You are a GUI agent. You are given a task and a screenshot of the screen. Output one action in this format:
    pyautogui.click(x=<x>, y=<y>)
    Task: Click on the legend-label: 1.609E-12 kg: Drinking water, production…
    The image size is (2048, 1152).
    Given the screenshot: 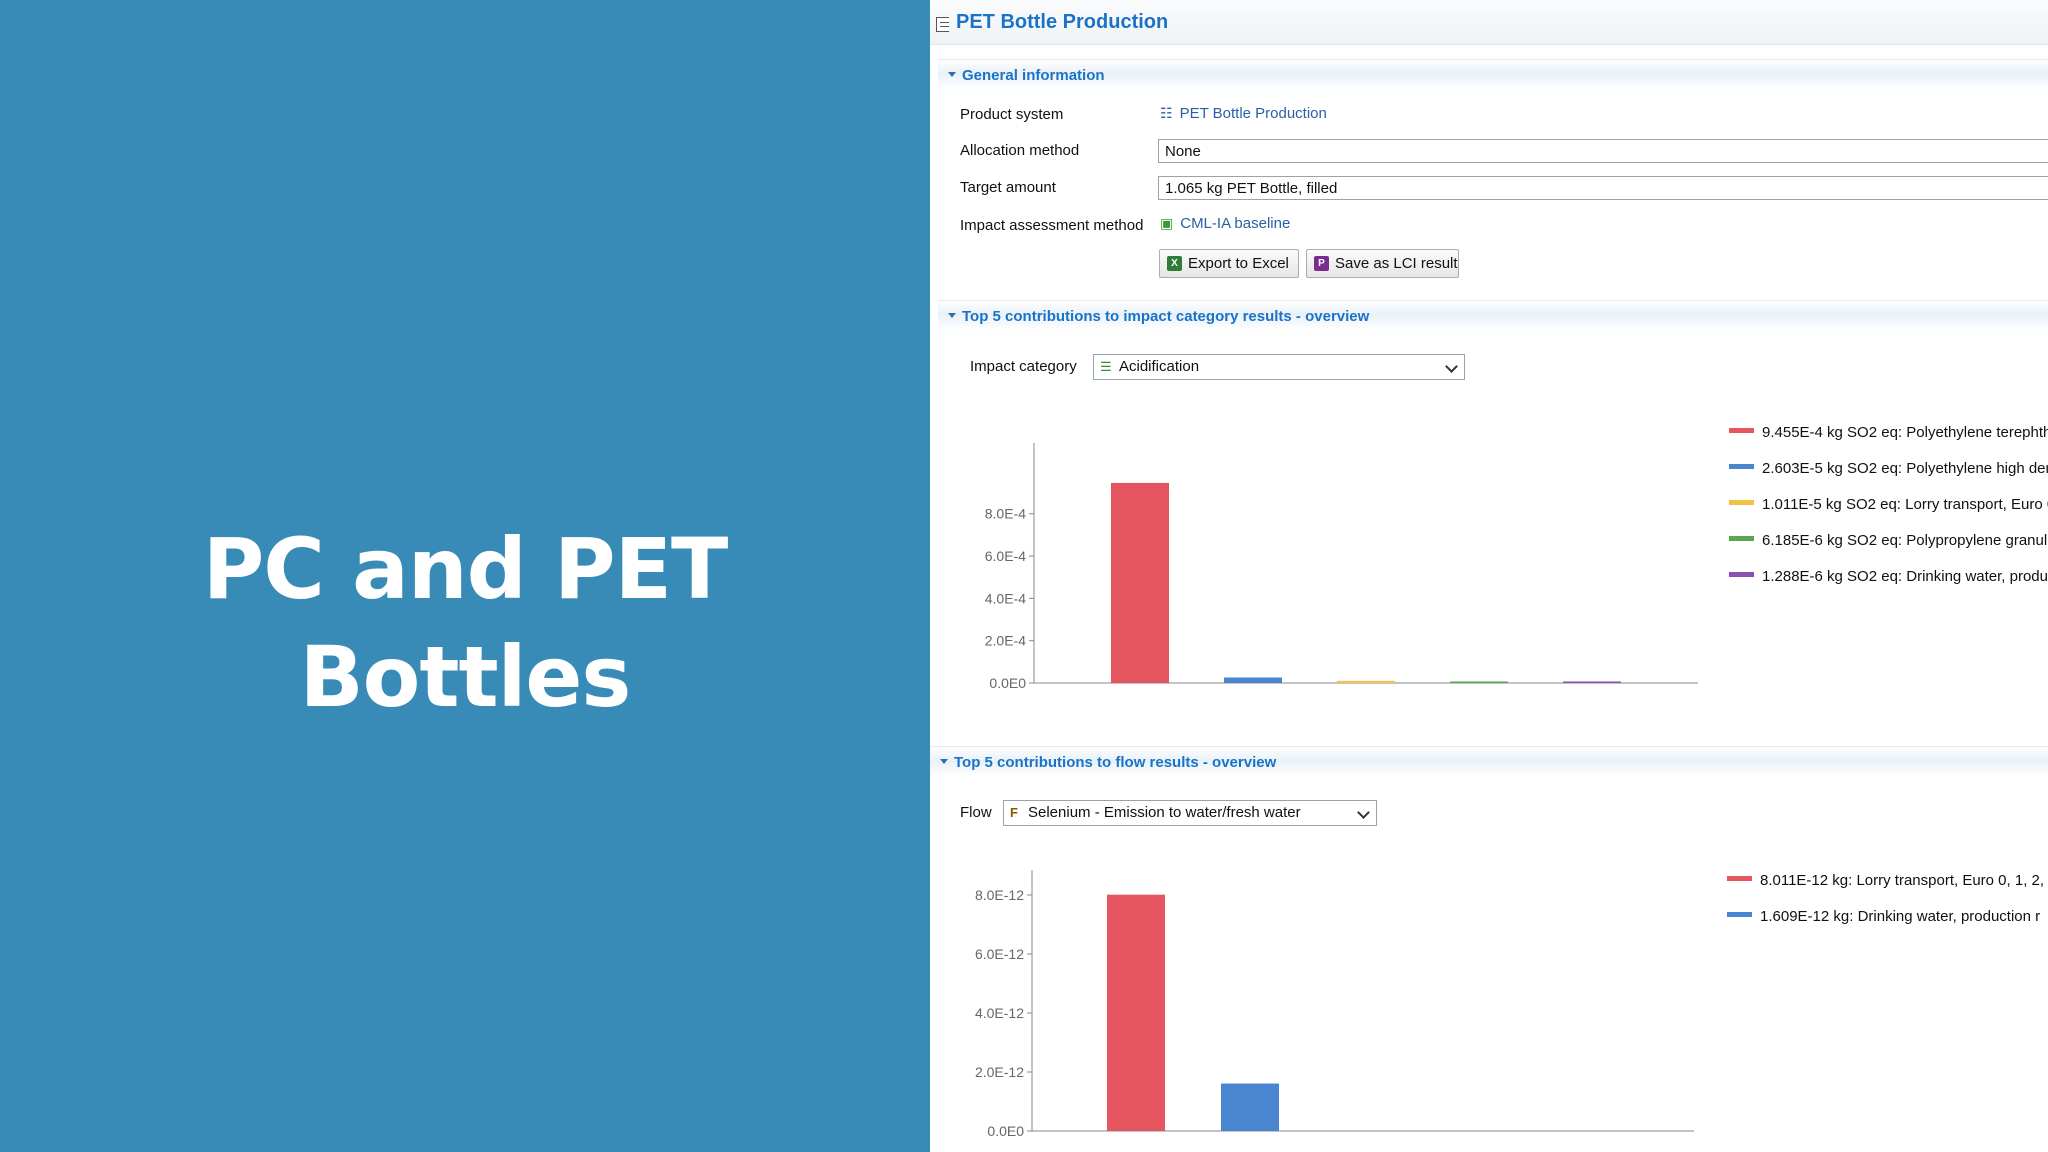 What is the action you would take?
    pyautogui.click(x=1900, y=916)
    